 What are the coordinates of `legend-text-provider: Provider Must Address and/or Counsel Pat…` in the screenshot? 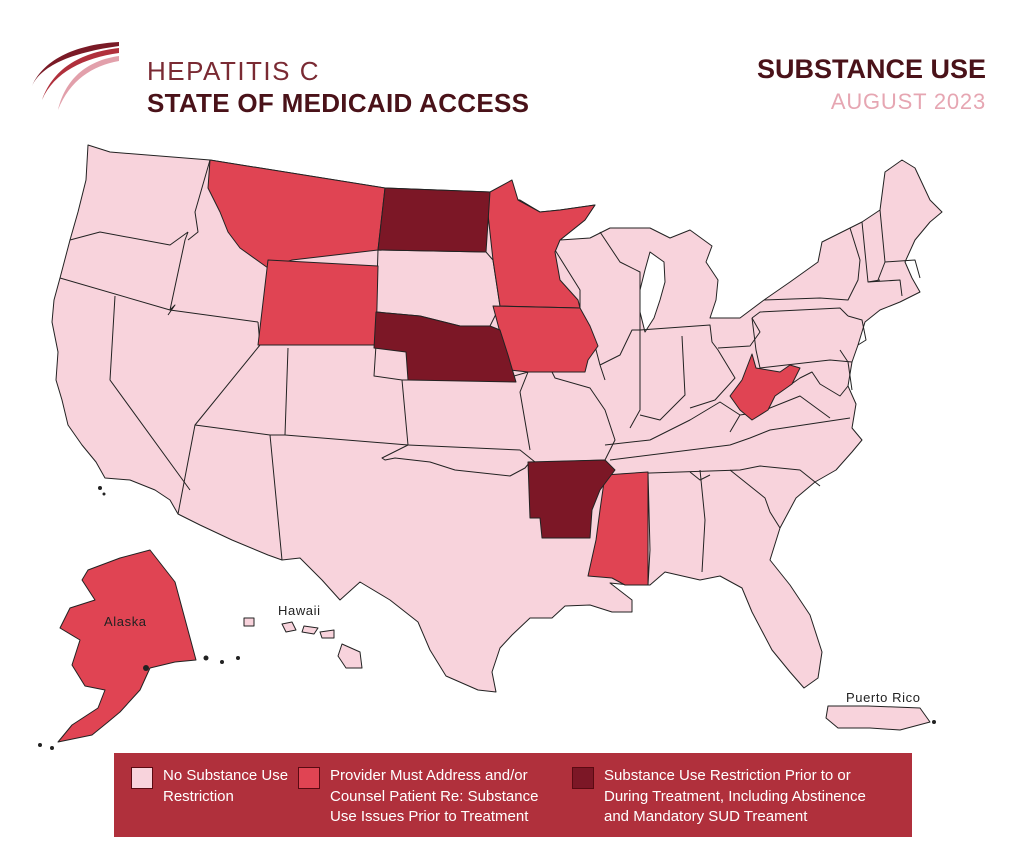 It's located at (434, 796).